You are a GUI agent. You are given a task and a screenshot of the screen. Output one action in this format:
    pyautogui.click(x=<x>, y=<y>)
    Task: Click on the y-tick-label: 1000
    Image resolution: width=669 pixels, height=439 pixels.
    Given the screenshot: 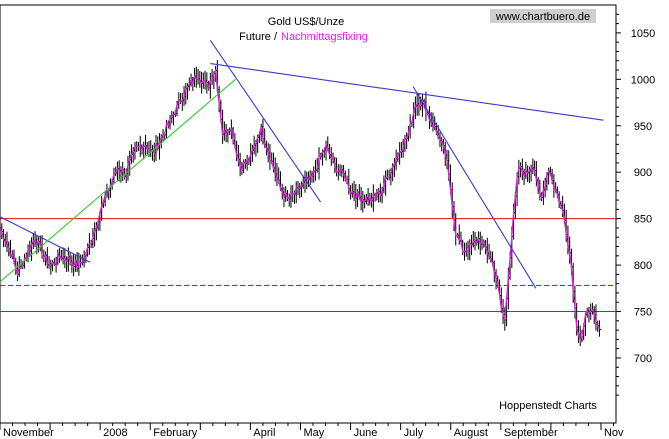 What is the action you would take?
    pyautogui.click(x=643, y=80)
    